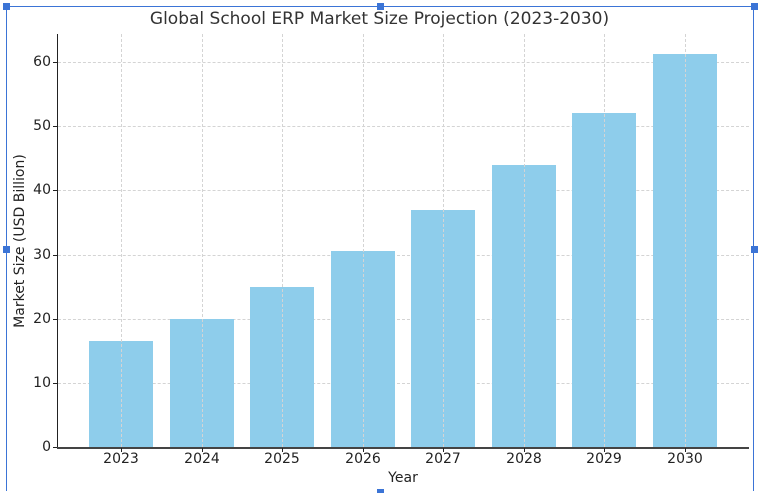 The width and height of the screenshot is (759, 493). What do you see at coordinates (42, 62) in the screenshot?
I see `y-tick-label: 60` at bounding box center [42, 62].